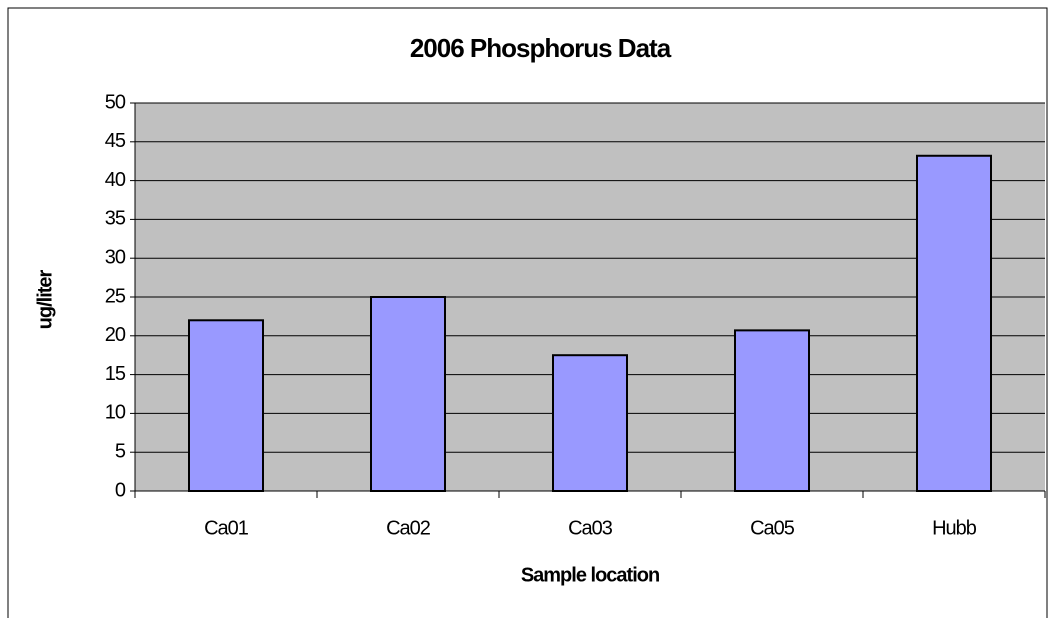 The height and width of the screenshot is (618, 1056). What do you see at coordinates (115, 257) in the screenshot?
I see `y-tick-label: 30` at bounding box center [115, 257].